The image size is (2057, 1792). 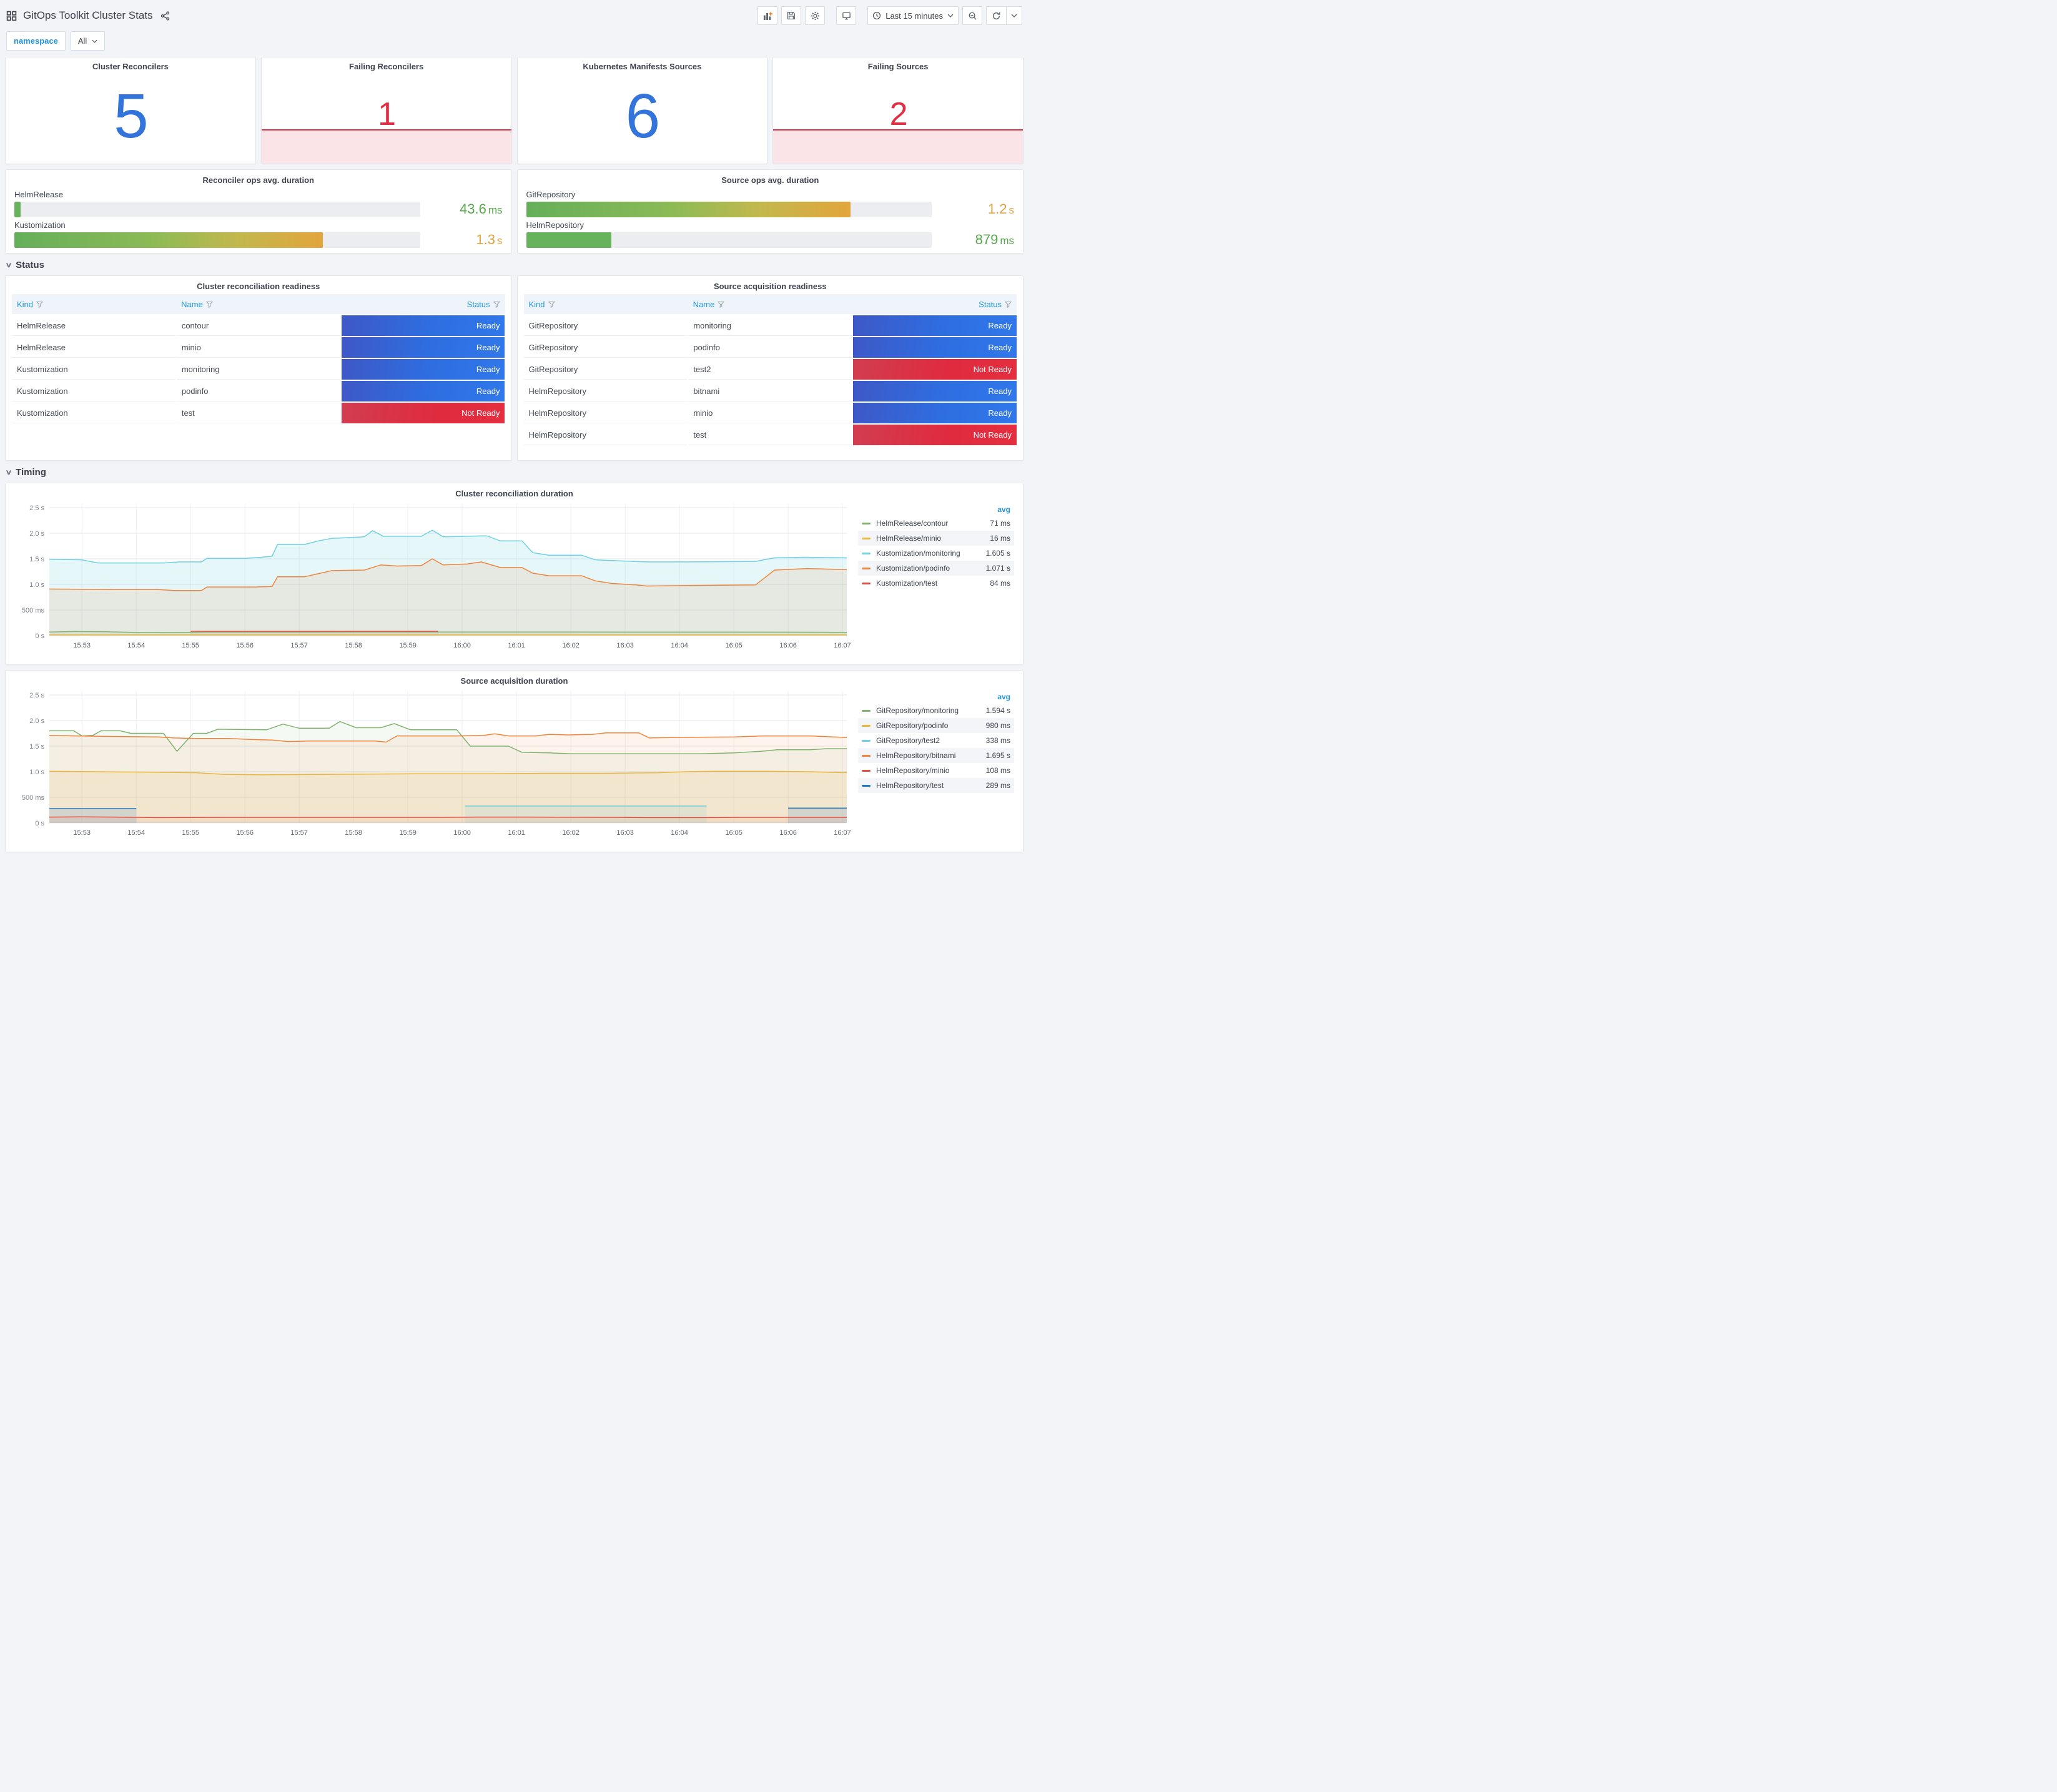 What do you see at coordinates (917, 710) in the screenshot?
I see `legend-series-name: GitRepository/monitoring` at bounding box center [917, 710].